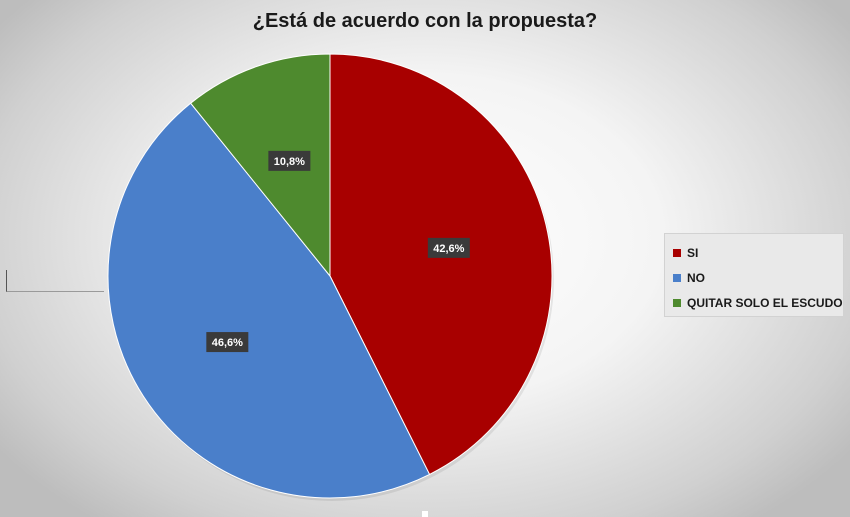 Image resolution: width=850 pixels, height=517 pixels. I want to click on legend-swatch-no, so click(677, 277).